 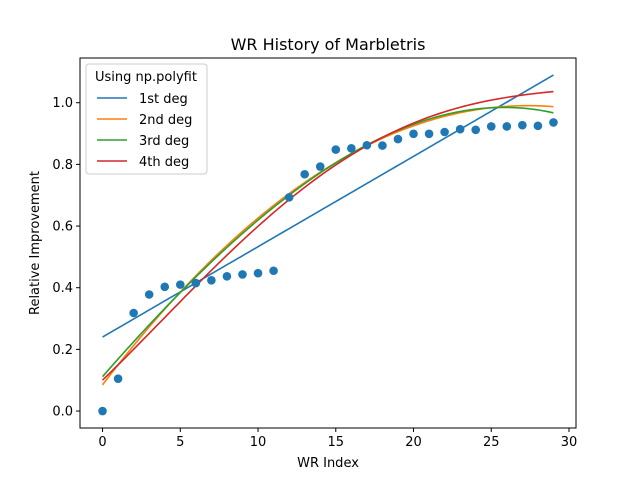 I want to click on x-tick-label: 15, so click(x=336, y=442).